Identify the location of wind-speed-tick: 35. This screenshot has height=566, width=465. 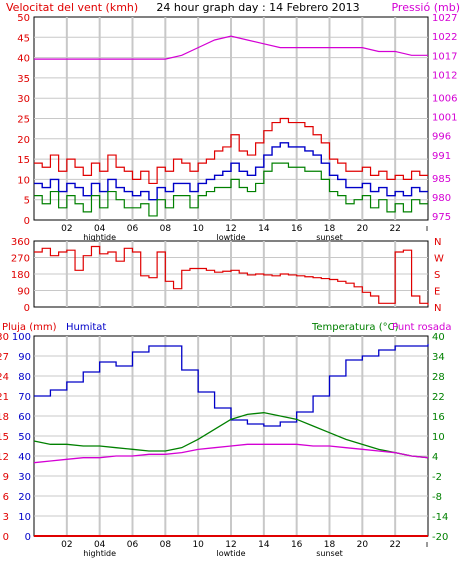
(23, 79).